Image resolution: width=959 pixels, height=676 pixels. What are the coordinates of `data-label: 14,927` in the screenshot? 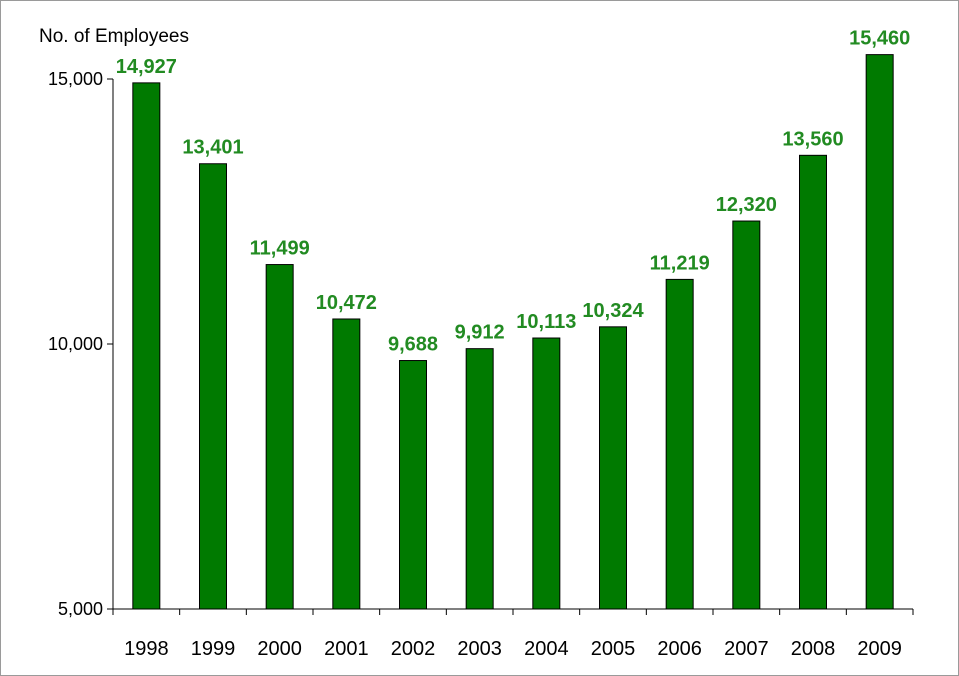 It's located at (146, 67).